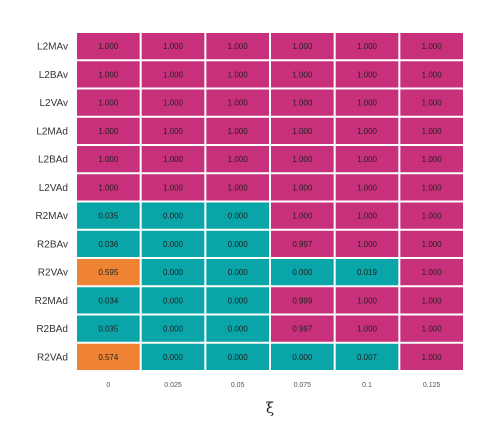 The height and width of the screenshot is (425, 478). Describe the element at coordinates (238, 385) in the screenshot. I see `column-label: 0.05` at that location.